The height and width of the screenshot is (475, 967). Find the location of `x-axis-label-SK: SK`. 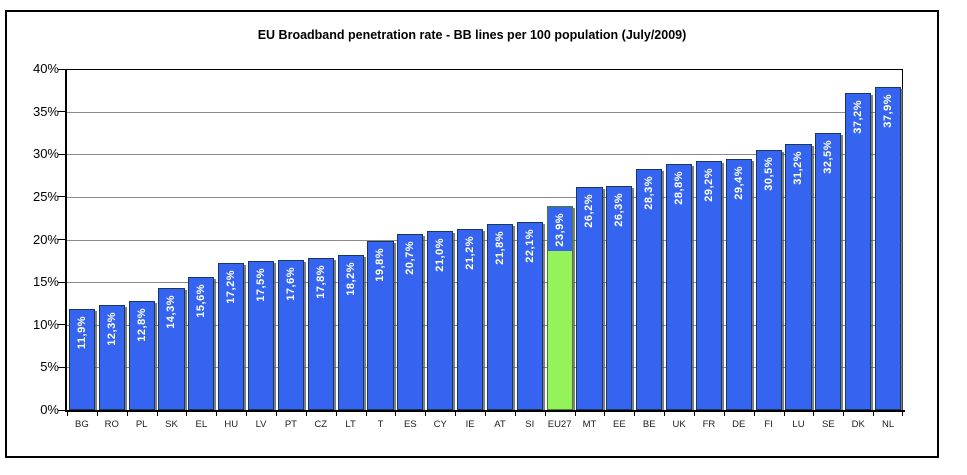

x-axis-label-SK: SK is located at coordinates (171, 424).